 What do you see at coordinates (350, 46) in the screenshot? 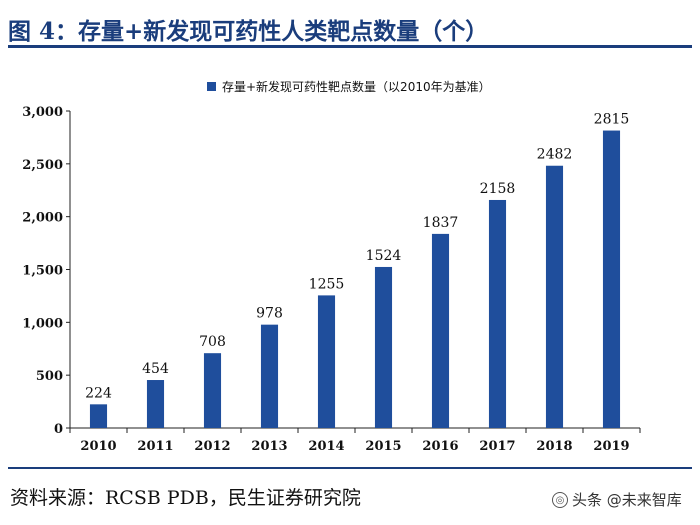
I see `title-rule` at bounding box center [350, 46].